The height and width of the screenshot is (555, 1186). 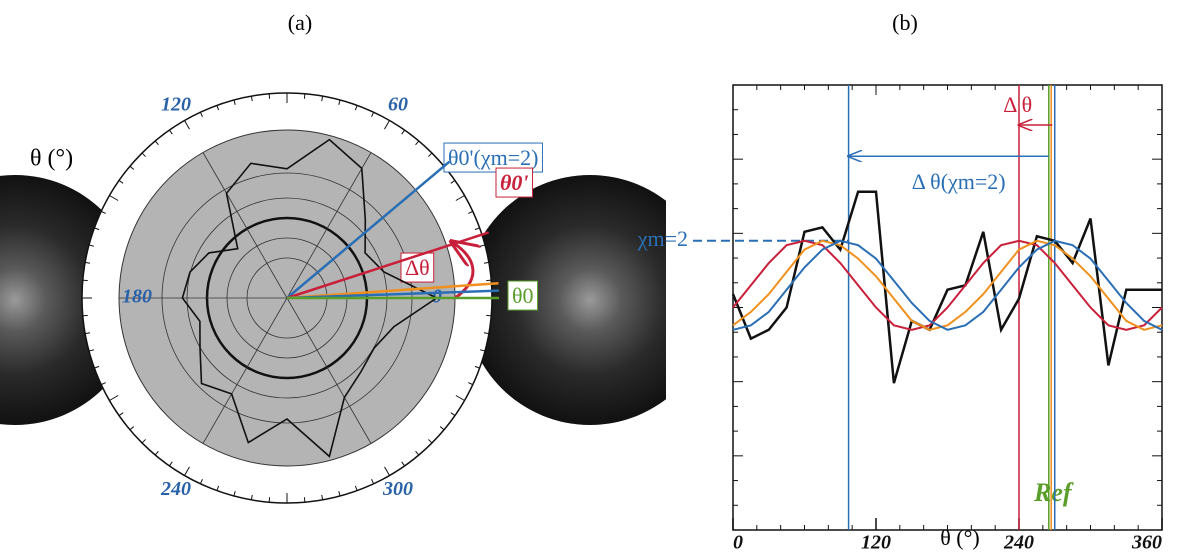 What do you see at coordinates (397, 489) in the screenshot?
I see `angle-tick-label: 300` at bounding box center [397, 489].